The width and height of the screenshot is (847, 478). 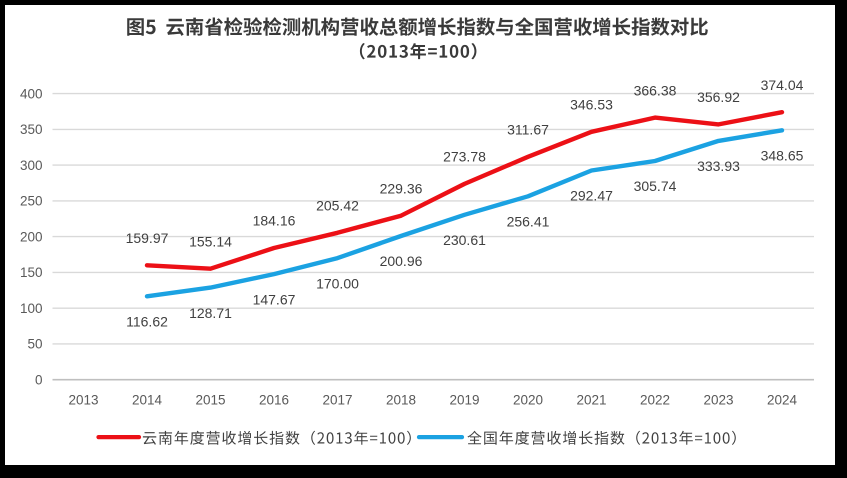 I want to click on svg-text: 2024, so click(x=782, y=400).